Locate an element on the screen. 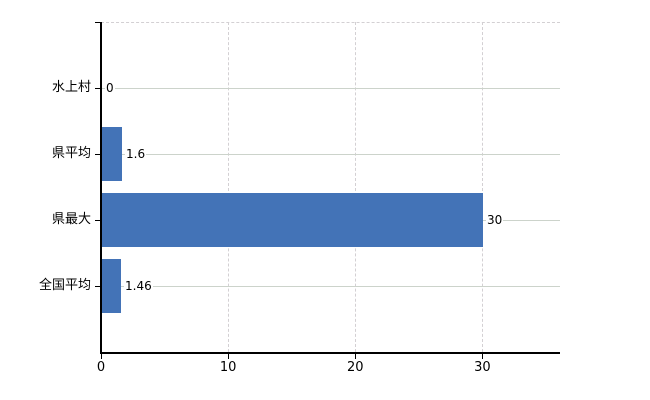 This screenshot has width=650, height=400. category-label: 水上村 is located at coordinates (71, 87).